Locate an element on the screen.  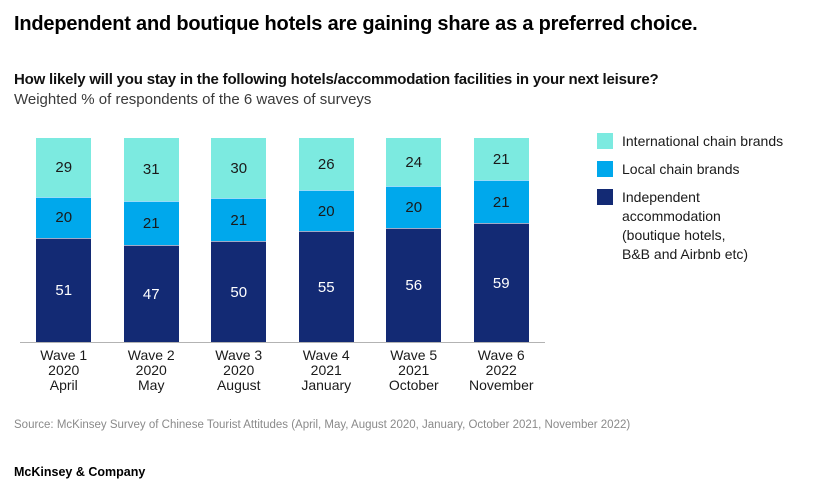
stacked-bar: 24 20 56 is located at coordinates (414, 240).